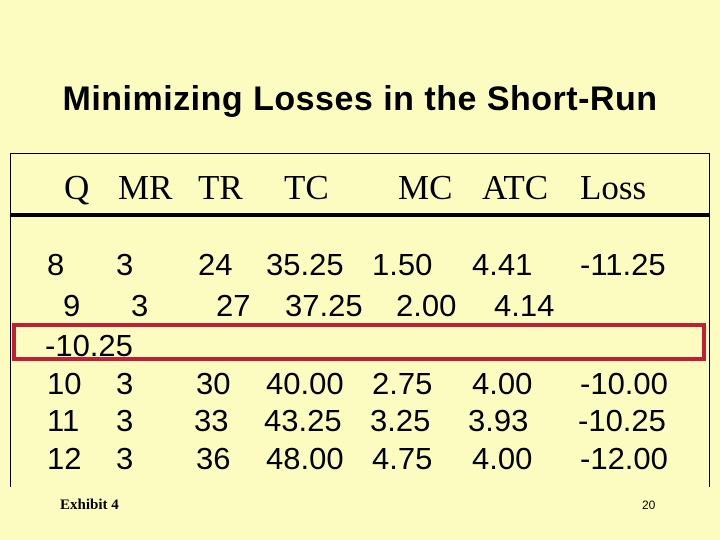 The height and width of the screenshot is (540, 720). What do you see at coordinates (360, 215) in the screenshot?
I see `header-divider` at bounding box center [360, 215].